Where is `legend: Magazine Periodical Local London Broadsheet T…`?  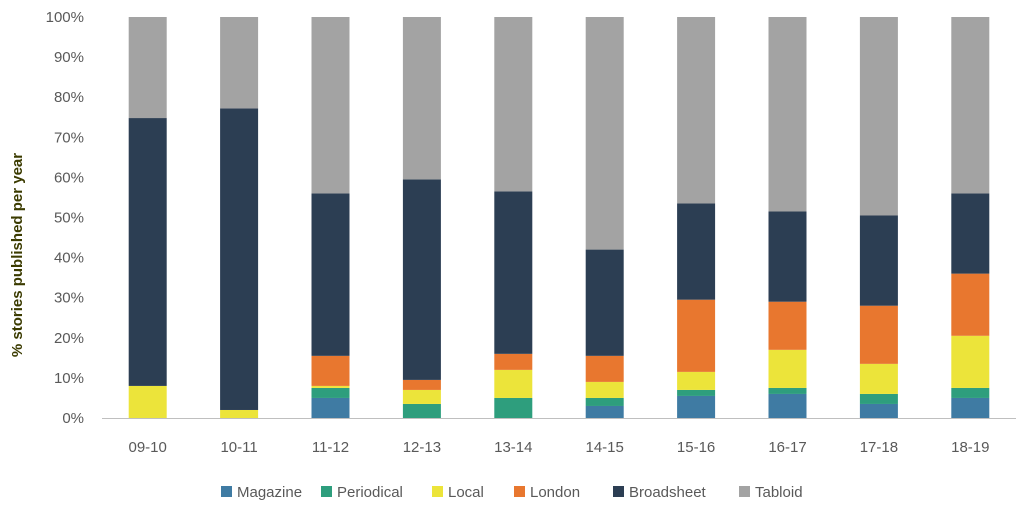
legend: Magazine Periodical Local London Broadsheet T… is located at coordinates (512, 492).